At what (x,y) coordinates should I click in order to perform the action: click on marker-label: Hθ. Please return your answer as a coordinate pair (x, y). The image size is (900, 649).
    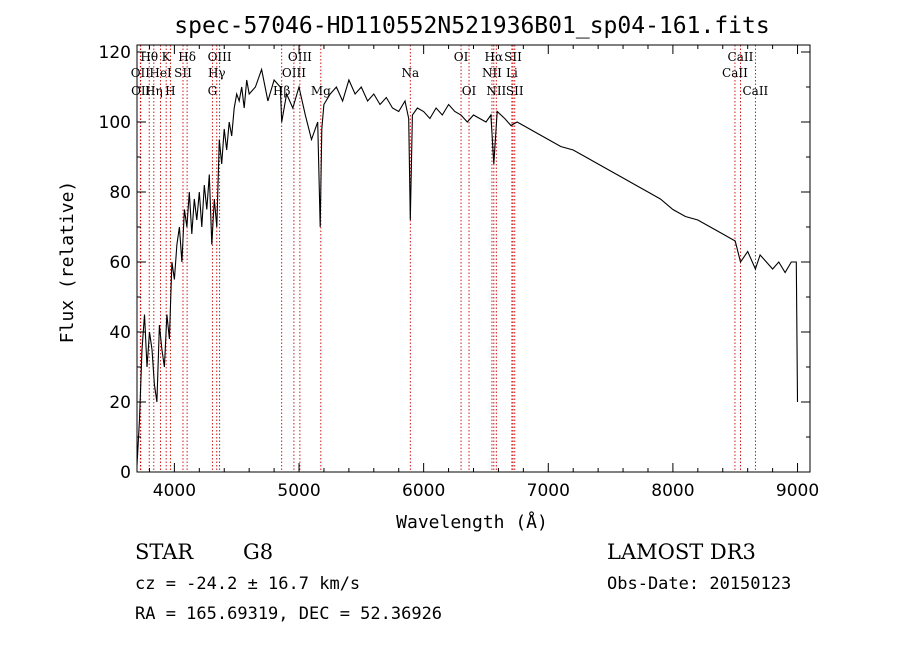
    Looking at the image, I should click on (149, 57).